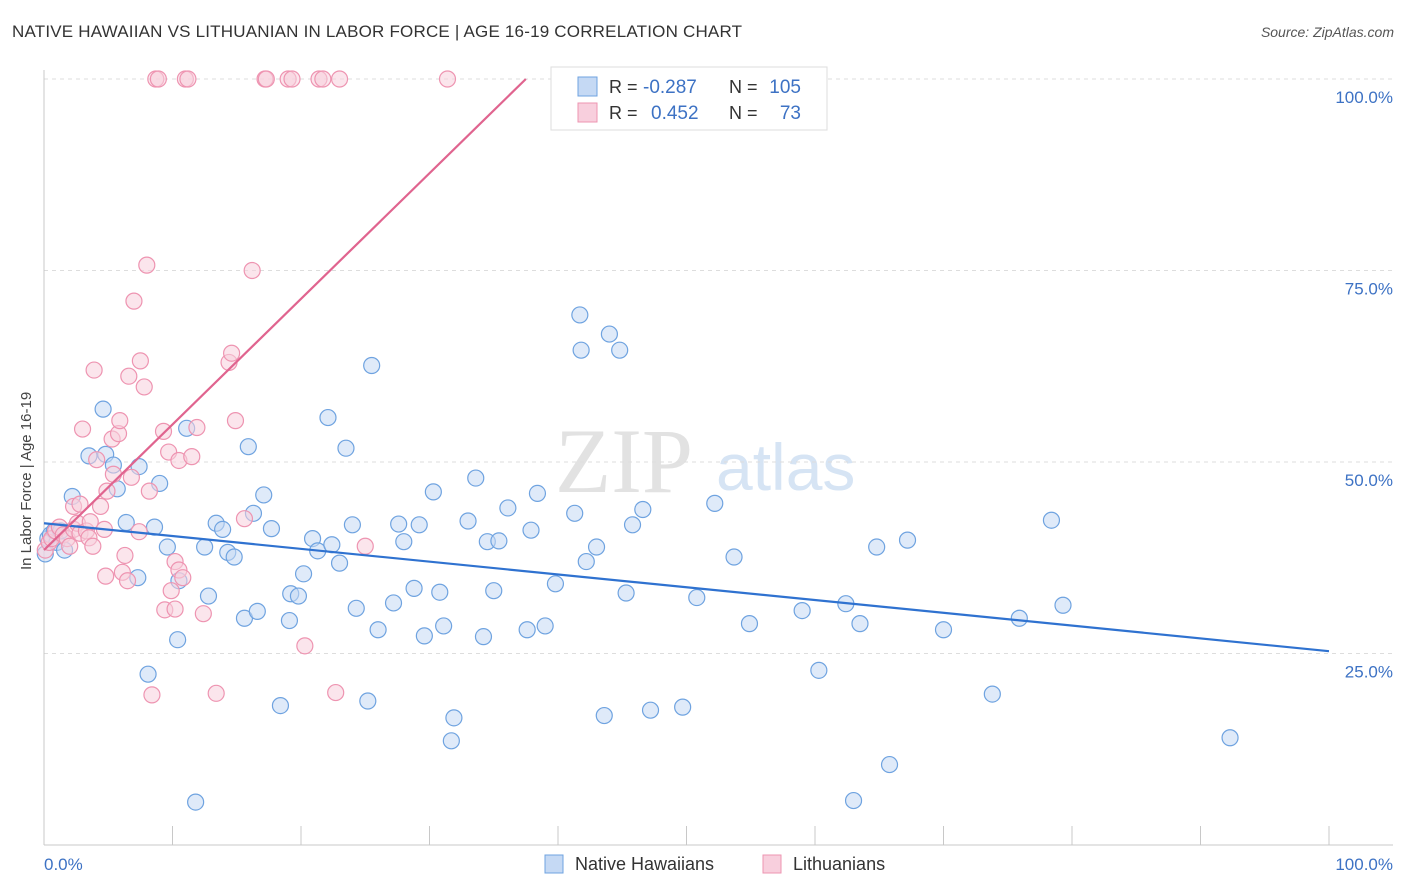 Image resolution: width=1406 pixels, height=892 pixels. Describe the element at coordinates (1364, 97) in the screenshot. I see `y-tick-label-100: 100.0%` at that location.